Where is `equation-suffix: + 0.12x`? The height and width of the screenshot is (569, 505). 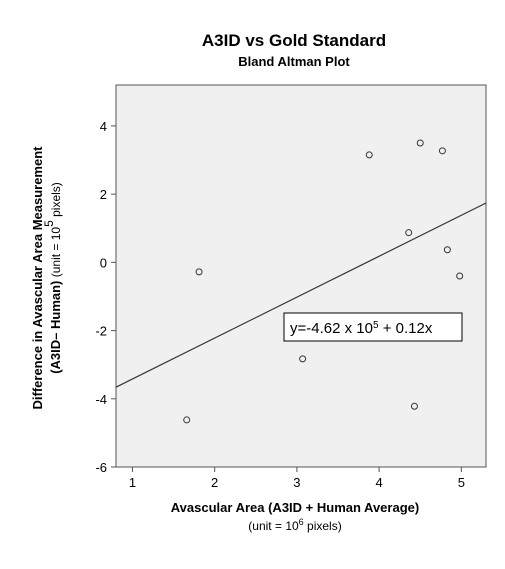 equation-suffix: + 0.12x is located at coordinates (406, 328).